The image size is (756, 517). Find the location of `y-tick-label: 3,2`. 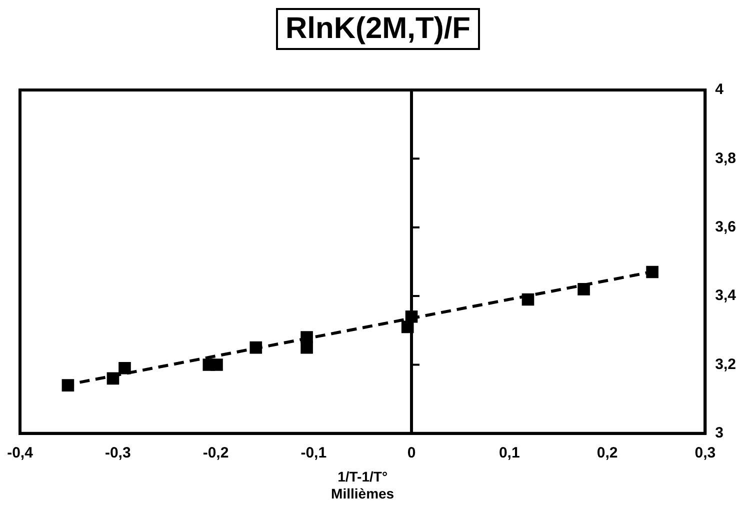

y-tick-label: 3,2 is located at coordinates (725, 364).